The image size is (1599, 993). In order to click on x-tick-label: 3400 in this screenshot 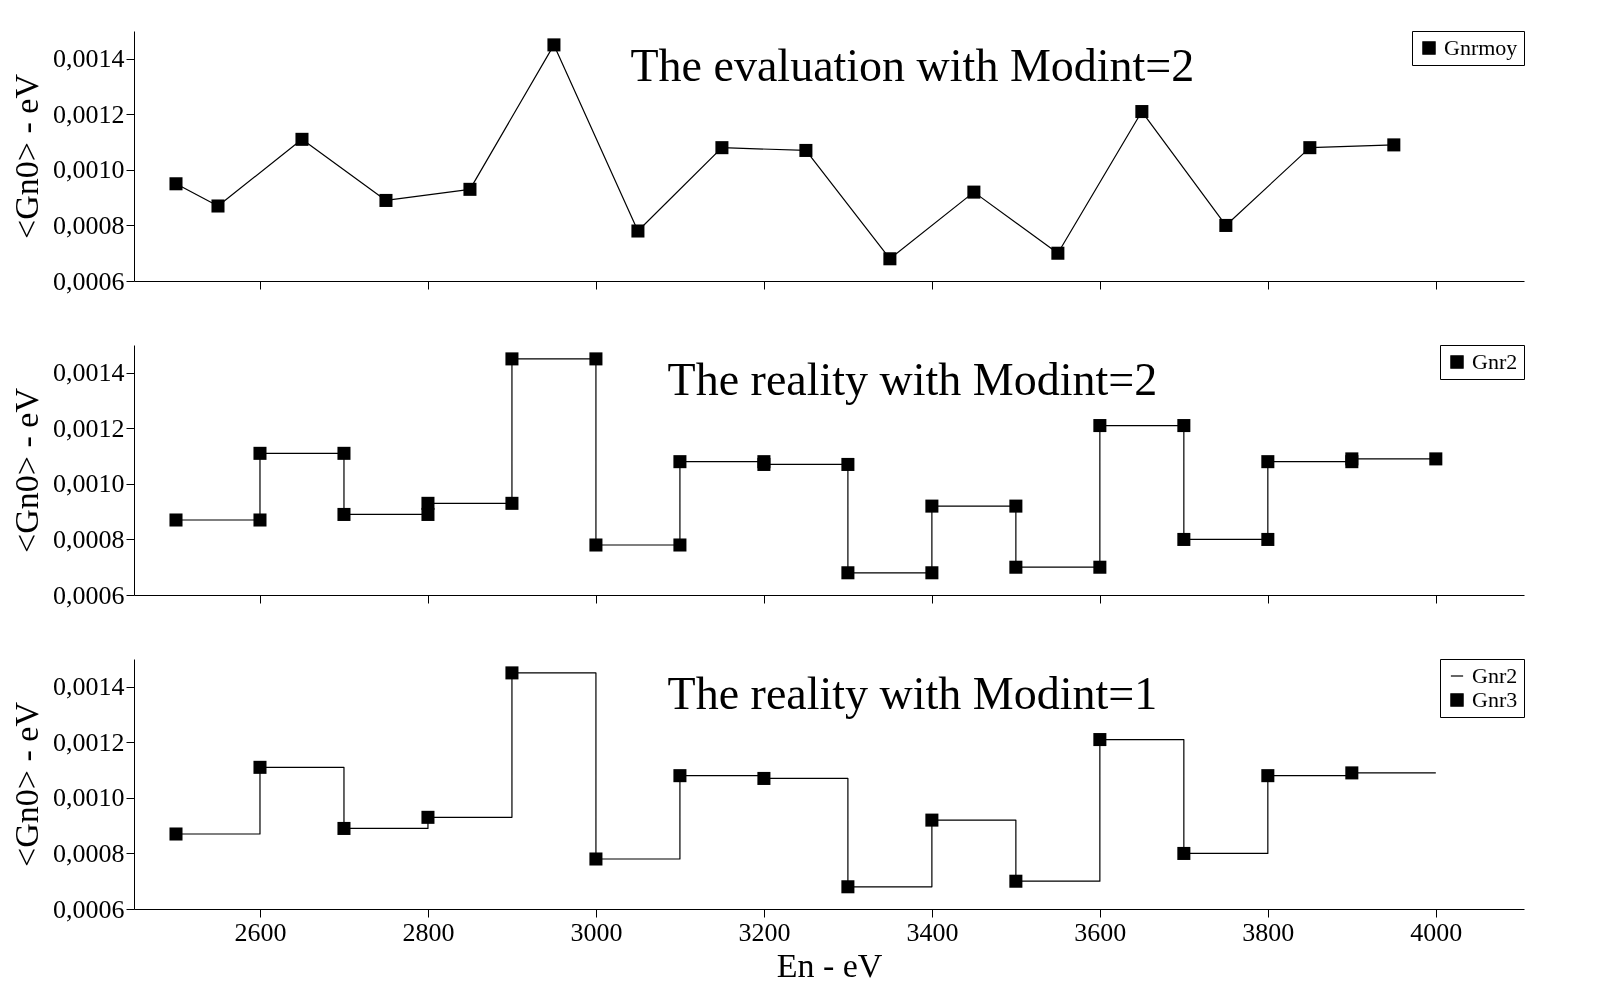, I will do `click(932, 932)`.